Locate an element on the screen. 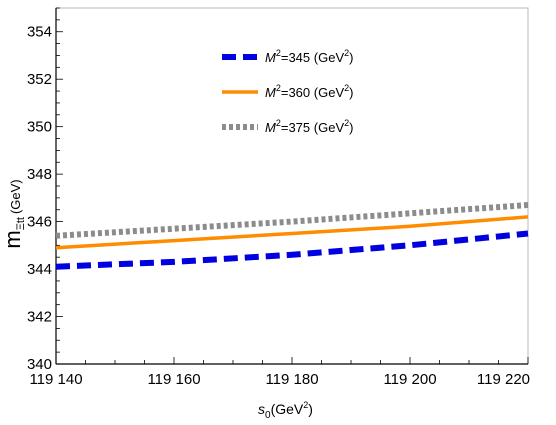 The height and width of the screenshot is (425, 556). legend-entry-3: M2=375 (GeV2) is located at coordinates (287, 126).